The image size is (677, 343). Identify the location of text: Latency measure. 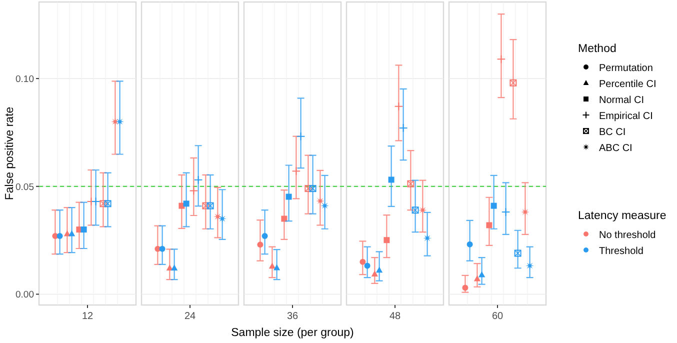
(622, 216).